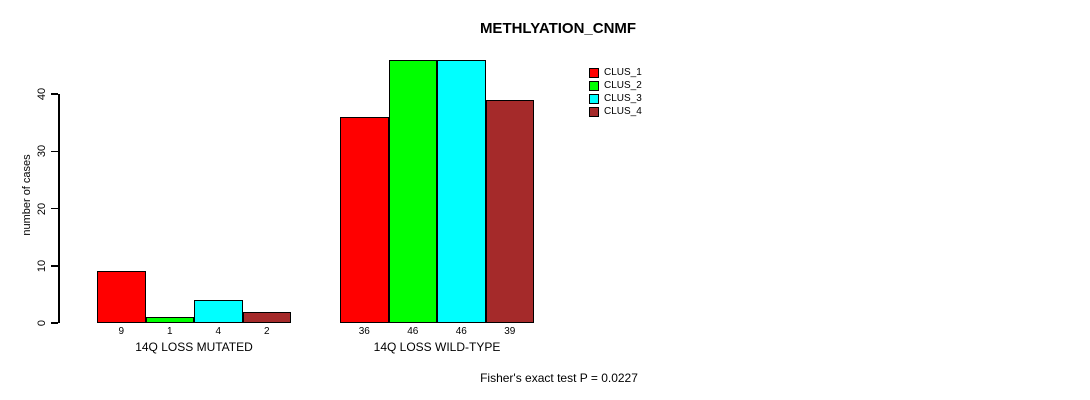 The image size is (1090, 400). Describe the element at coordinates (364, 331) in the screenshot. I see `bar-value-label: 36` at that location.